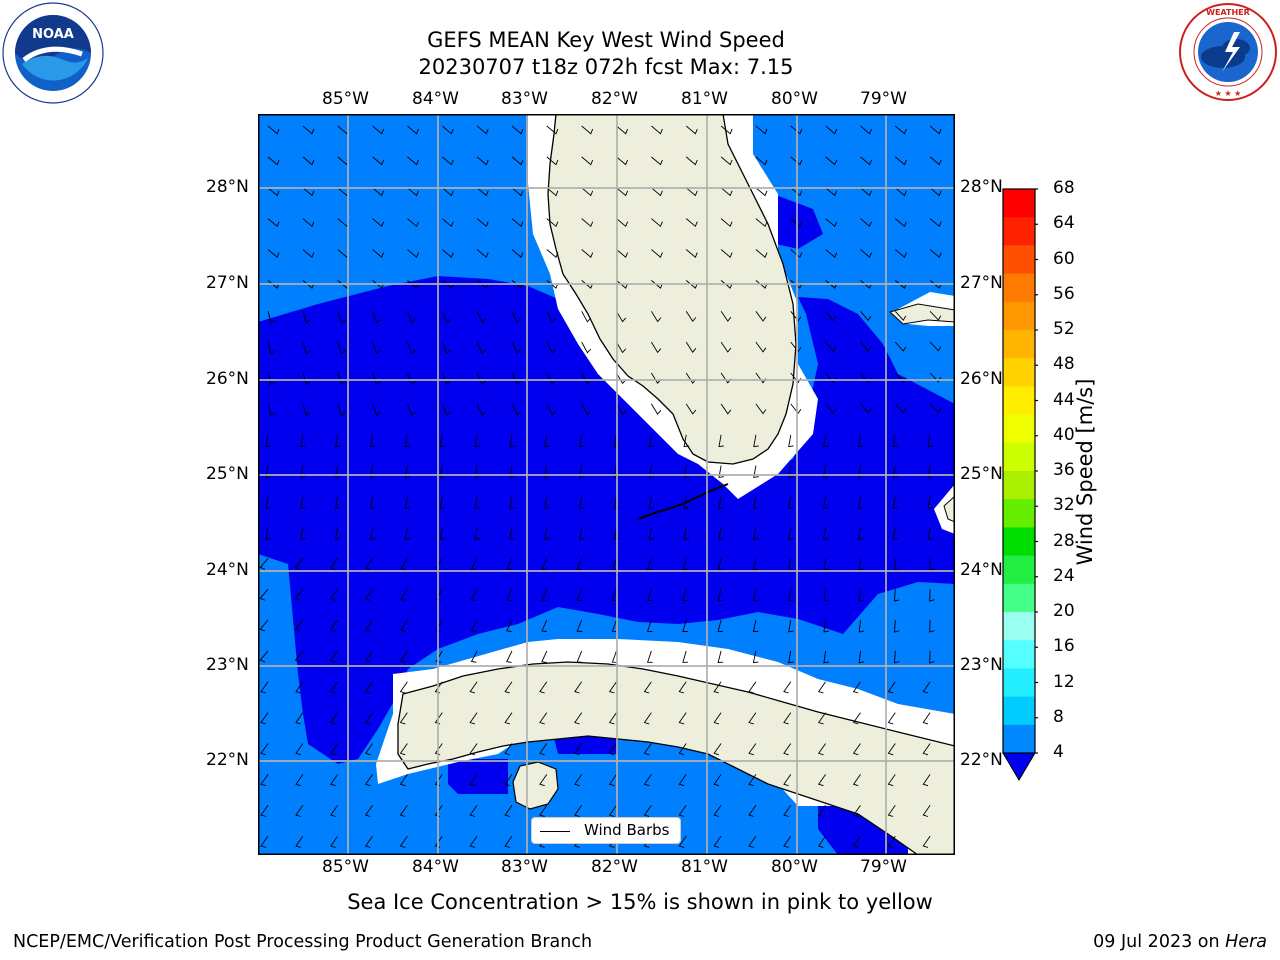 This screenshot has height=960, width=1280. I want to click on lat-label-right-28n: 28°N, so click(981, 187).